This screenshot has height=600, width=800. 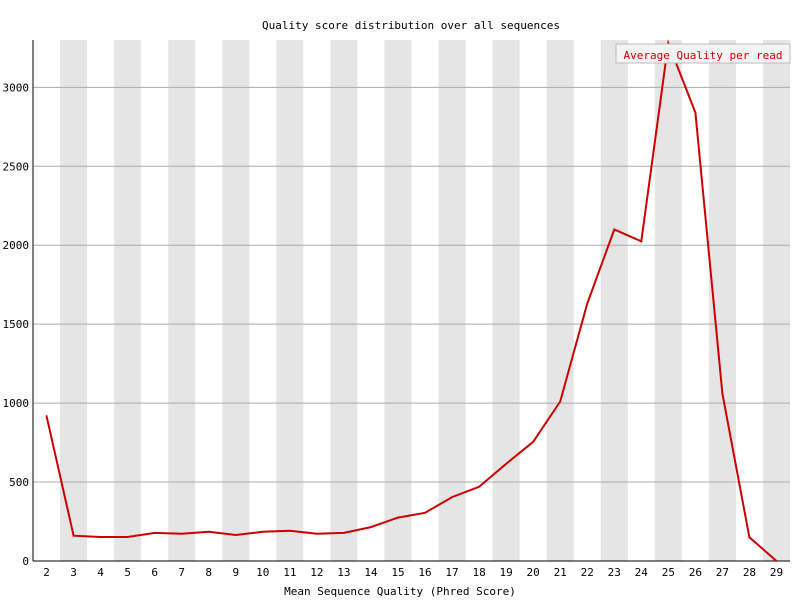 What do you see at coordinates (776, 572) in the screenshot?
I see `x-tick-label: 29` at bounding box center [776, 572].